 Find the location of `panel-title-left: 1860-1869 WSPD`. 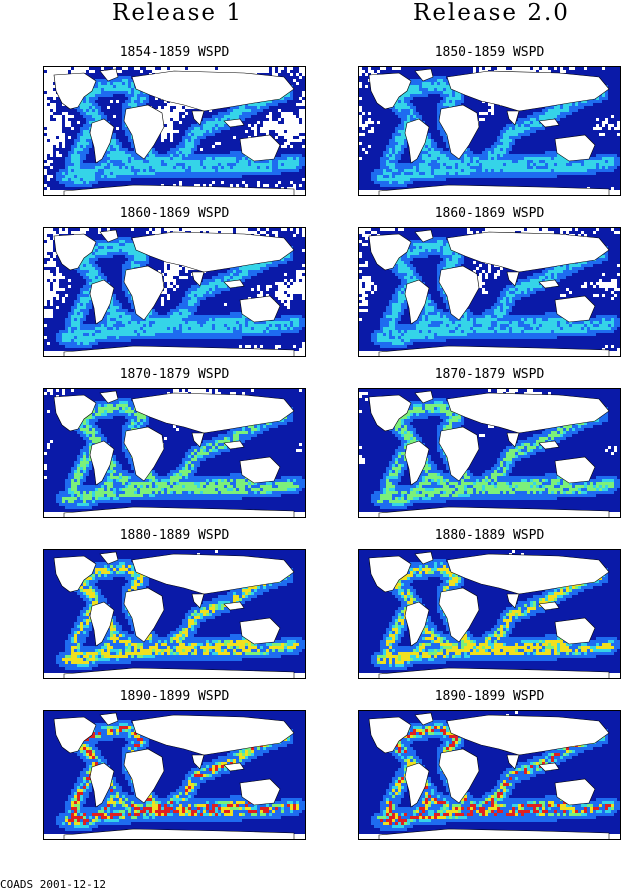

panel-title-left: 1860-1869 WSPD is located at coordinates (175, 213).